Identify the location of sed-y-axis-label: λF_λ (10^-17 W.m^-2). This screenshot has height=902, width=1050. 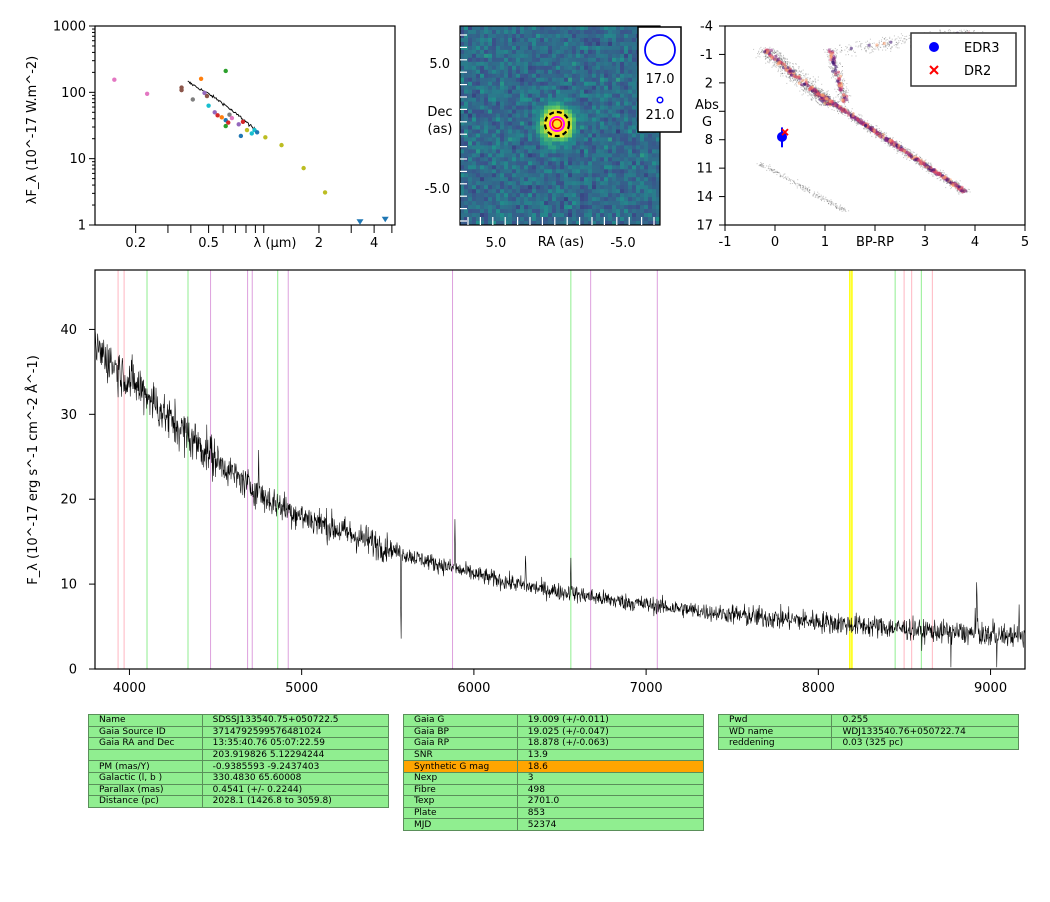
(32, 130).